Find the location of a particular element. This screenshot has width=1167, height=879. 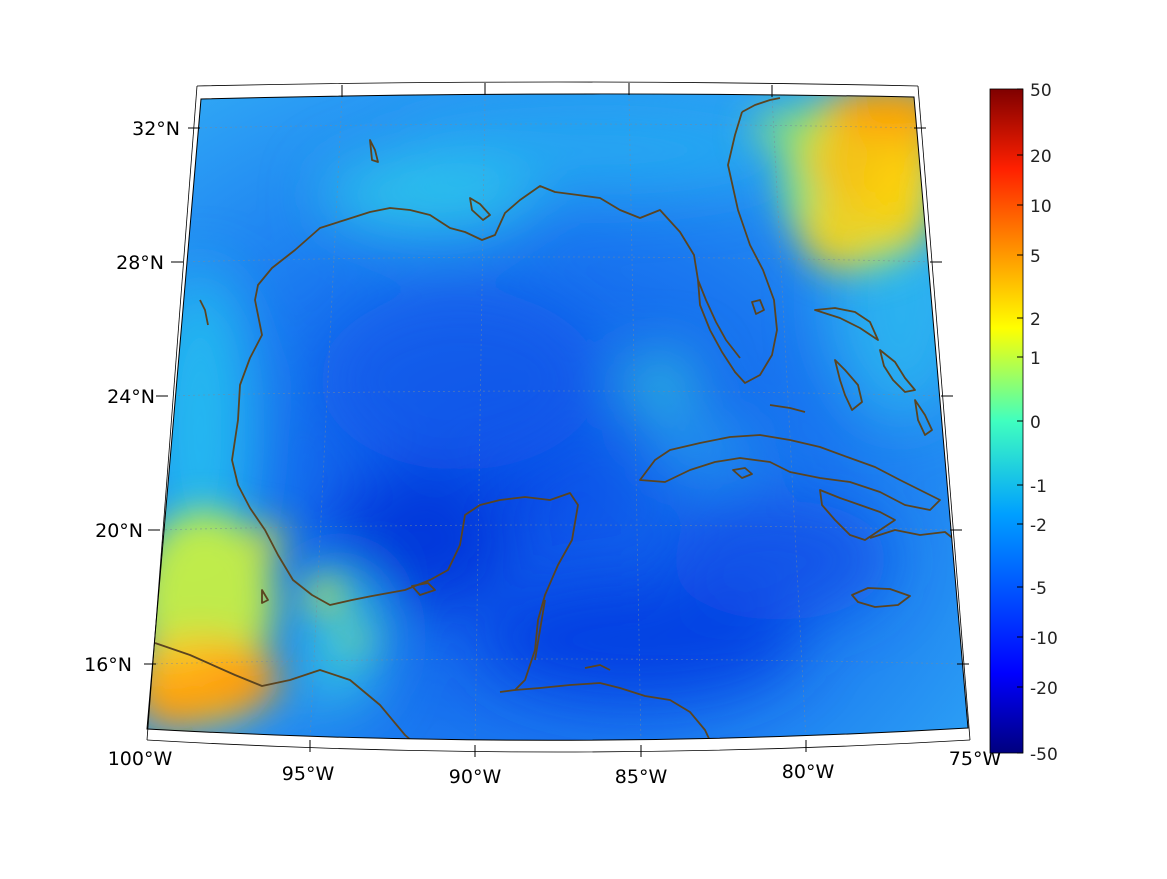

lon-label: 85°W is located at coordinates (641, 777).